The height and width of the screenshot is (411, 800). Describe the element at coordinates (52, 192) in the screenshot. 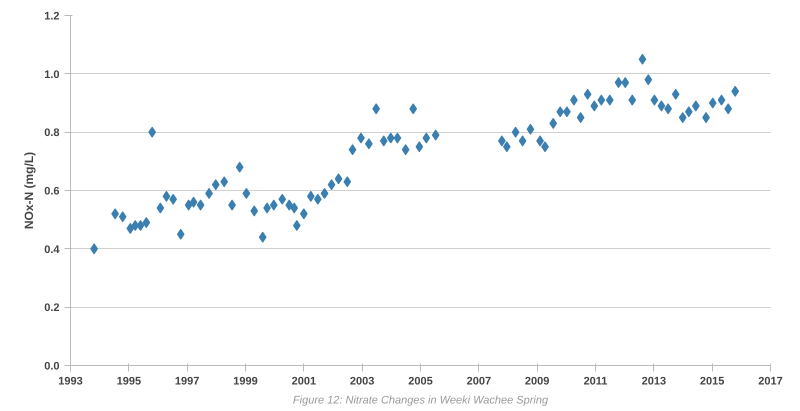

I see `y-tick-label: 0.6` at that location.